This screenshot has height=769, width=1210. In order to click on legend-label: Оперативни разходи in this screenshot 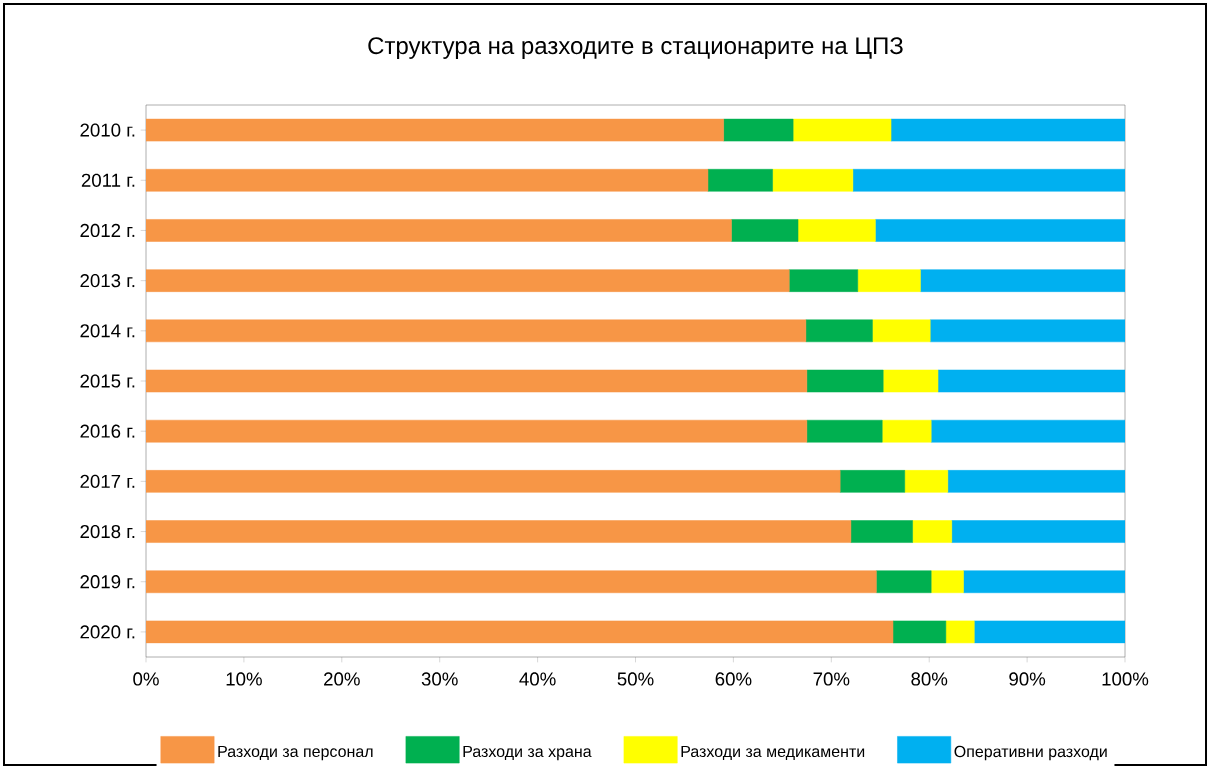, I will do `click(1030, 753)`.